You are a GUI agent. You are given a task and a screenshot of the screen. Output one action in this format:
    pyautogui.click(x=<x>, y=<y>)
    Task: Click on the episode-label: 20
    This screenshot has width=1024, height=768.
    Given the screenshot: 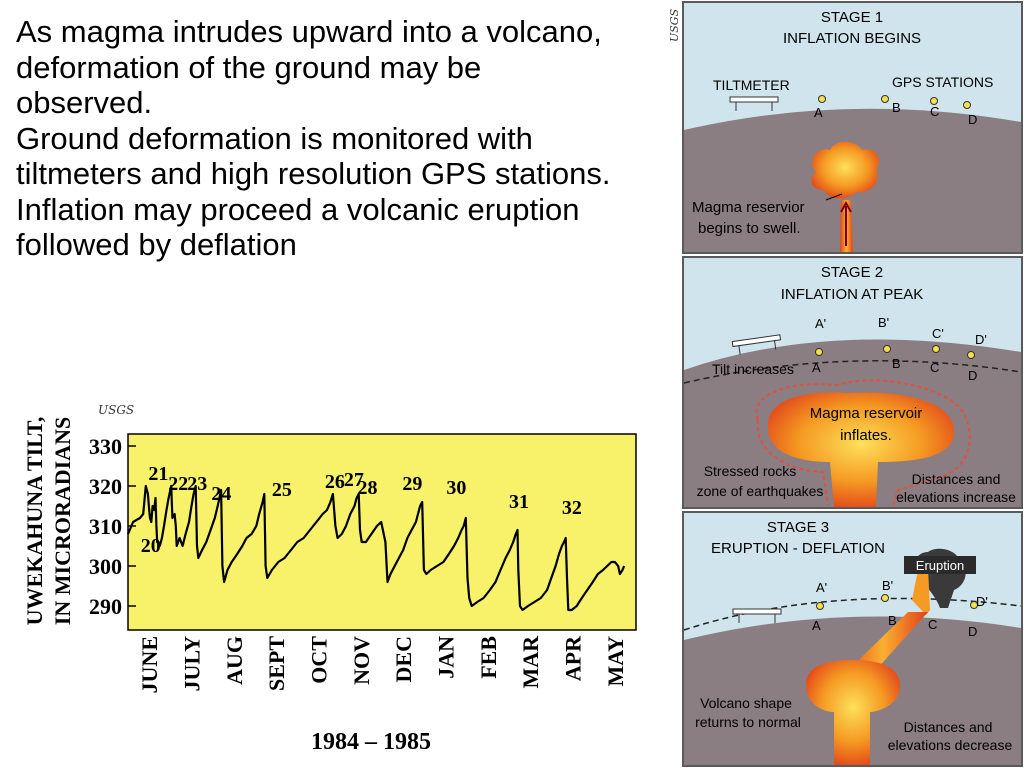 What is the action you would take?
    pyautogui.click(x=151, y=546)
    